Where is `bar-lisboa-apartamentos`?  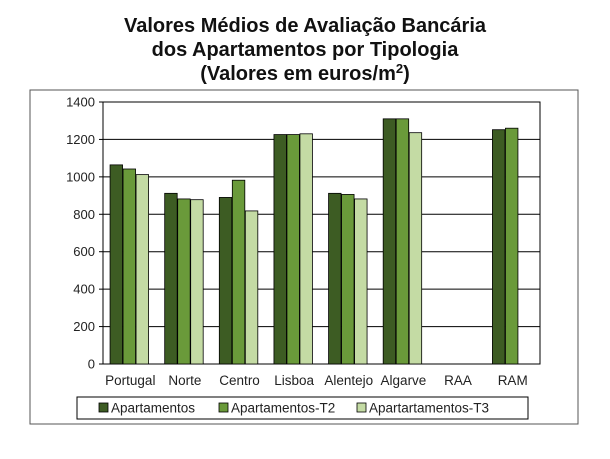 bar-lisboa-apartamentos is located at coordinates (280, 249).